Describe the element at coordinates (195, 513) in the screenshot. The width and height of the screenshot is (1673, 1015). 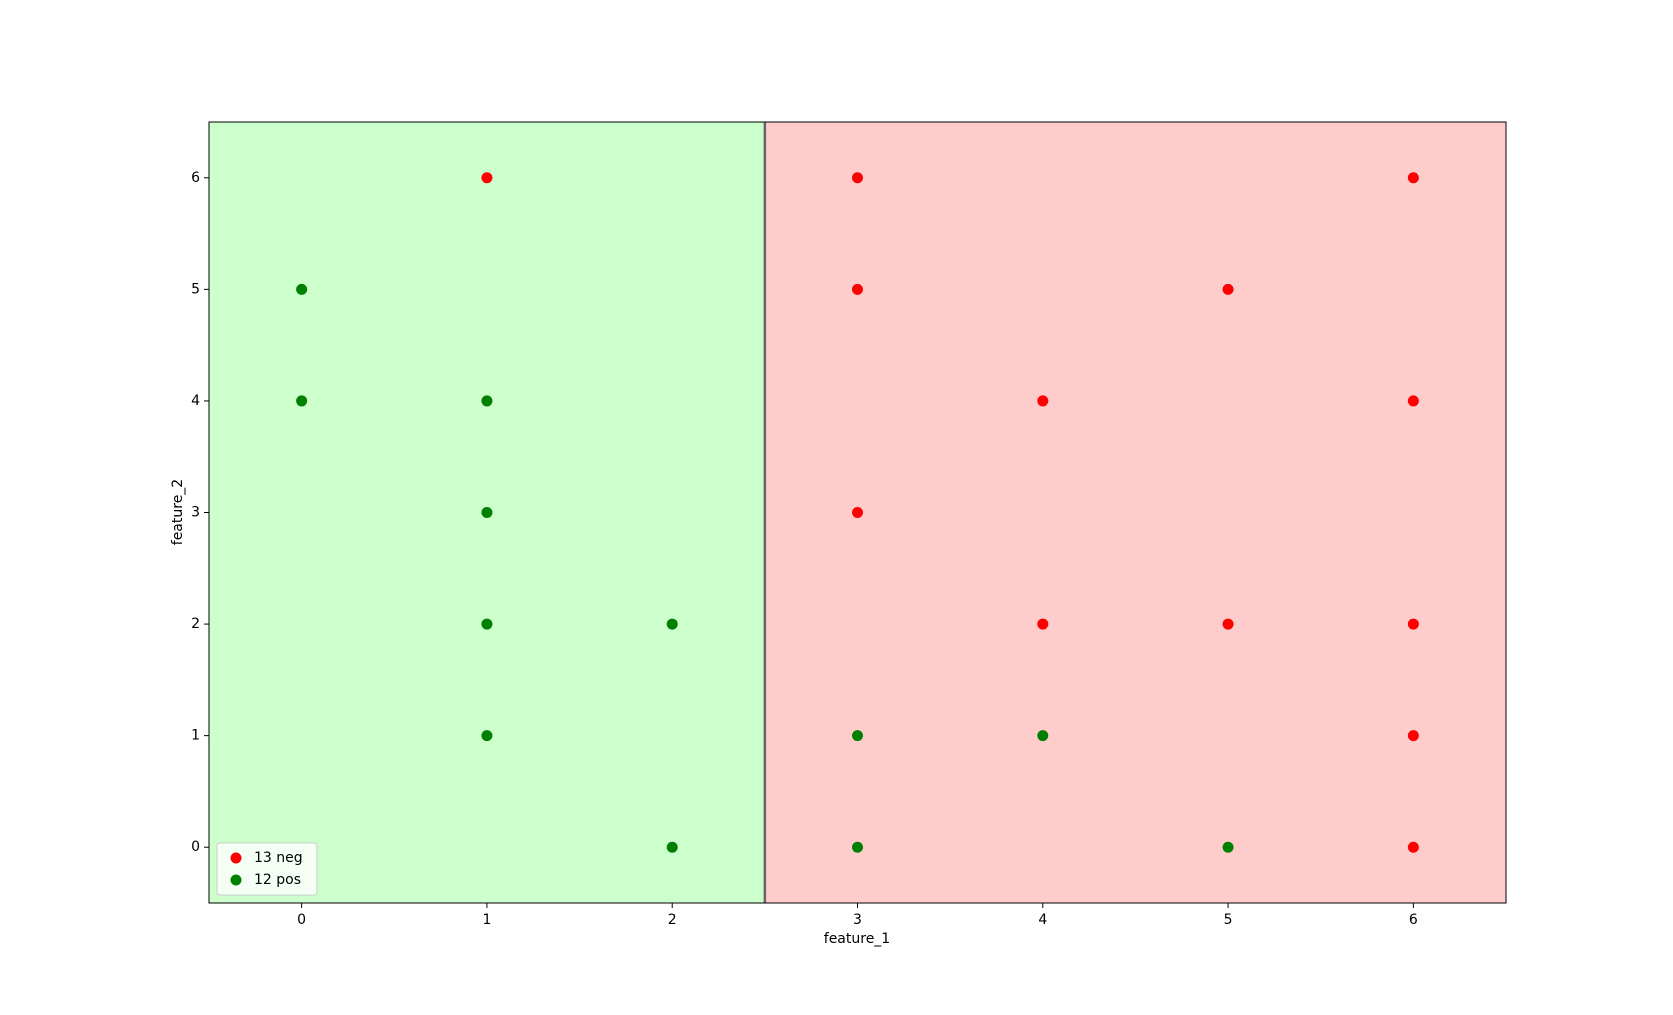
I see `y-tick-label: 3` at that location.